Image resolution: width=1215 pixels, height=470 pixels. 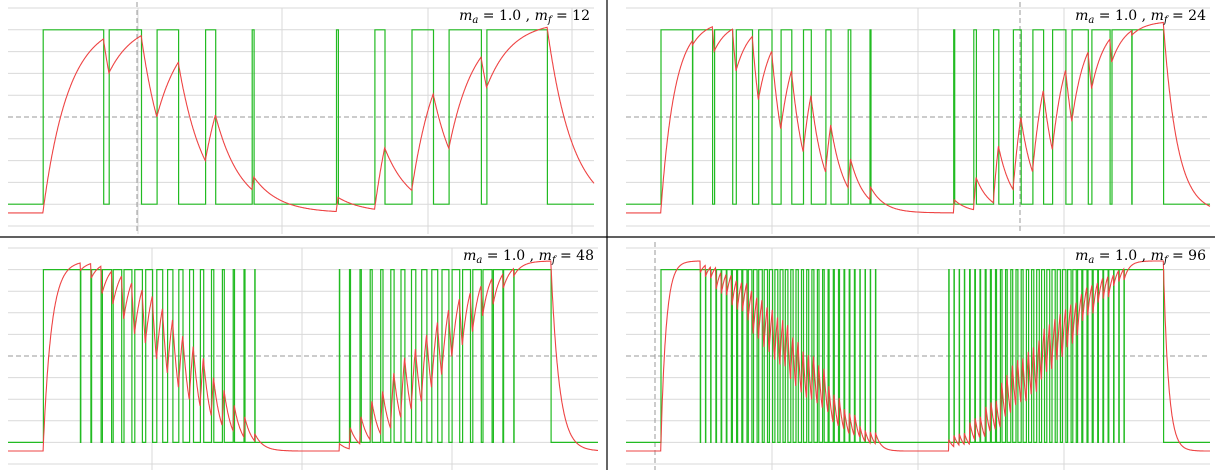 I want to click on panel-title: ma = 1.0 , mf = 96, so click(x=1140, y=257).